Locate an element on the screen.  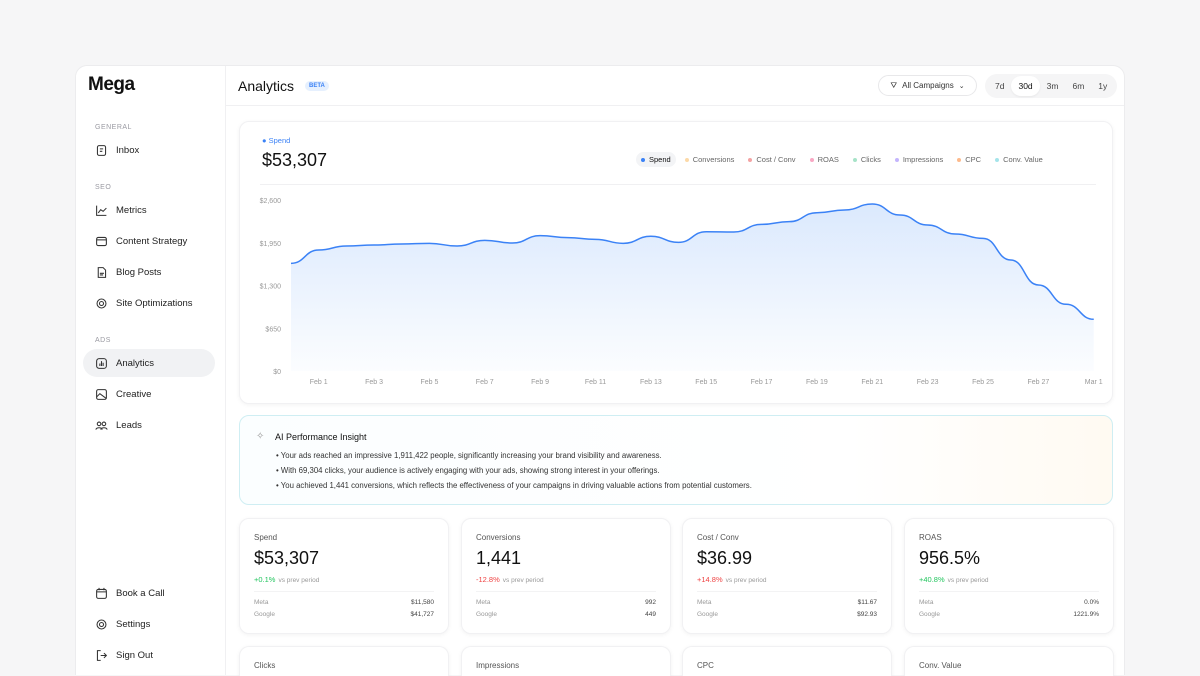
calendar-icon is located at coordinates (101, 593).